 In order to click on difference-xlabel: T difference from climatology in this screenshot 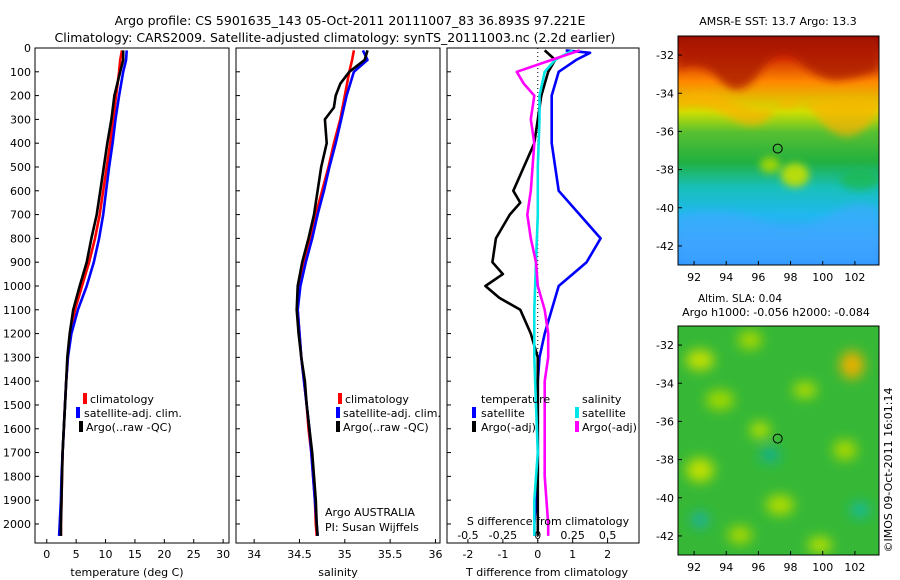, I will do `click(546, 572)`.